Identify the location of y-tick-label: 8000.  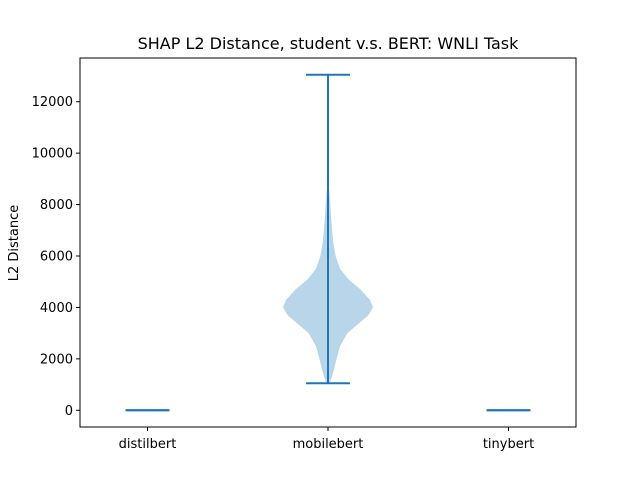
(56, 205).